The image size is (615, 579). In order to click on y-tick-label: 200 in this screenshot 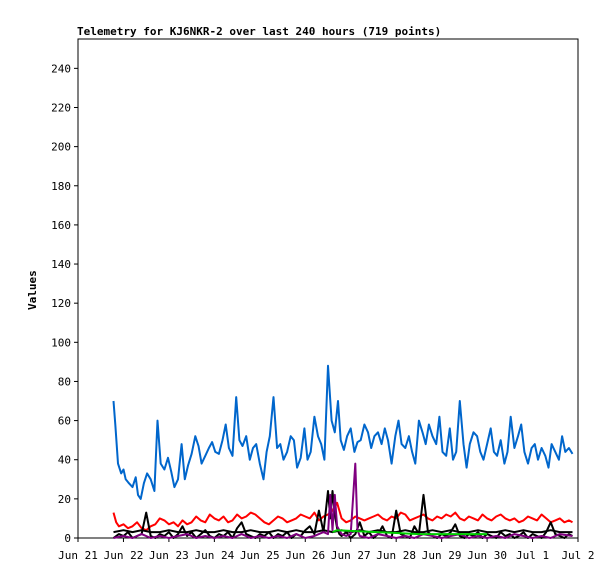, I will do `click(61, 147)`.